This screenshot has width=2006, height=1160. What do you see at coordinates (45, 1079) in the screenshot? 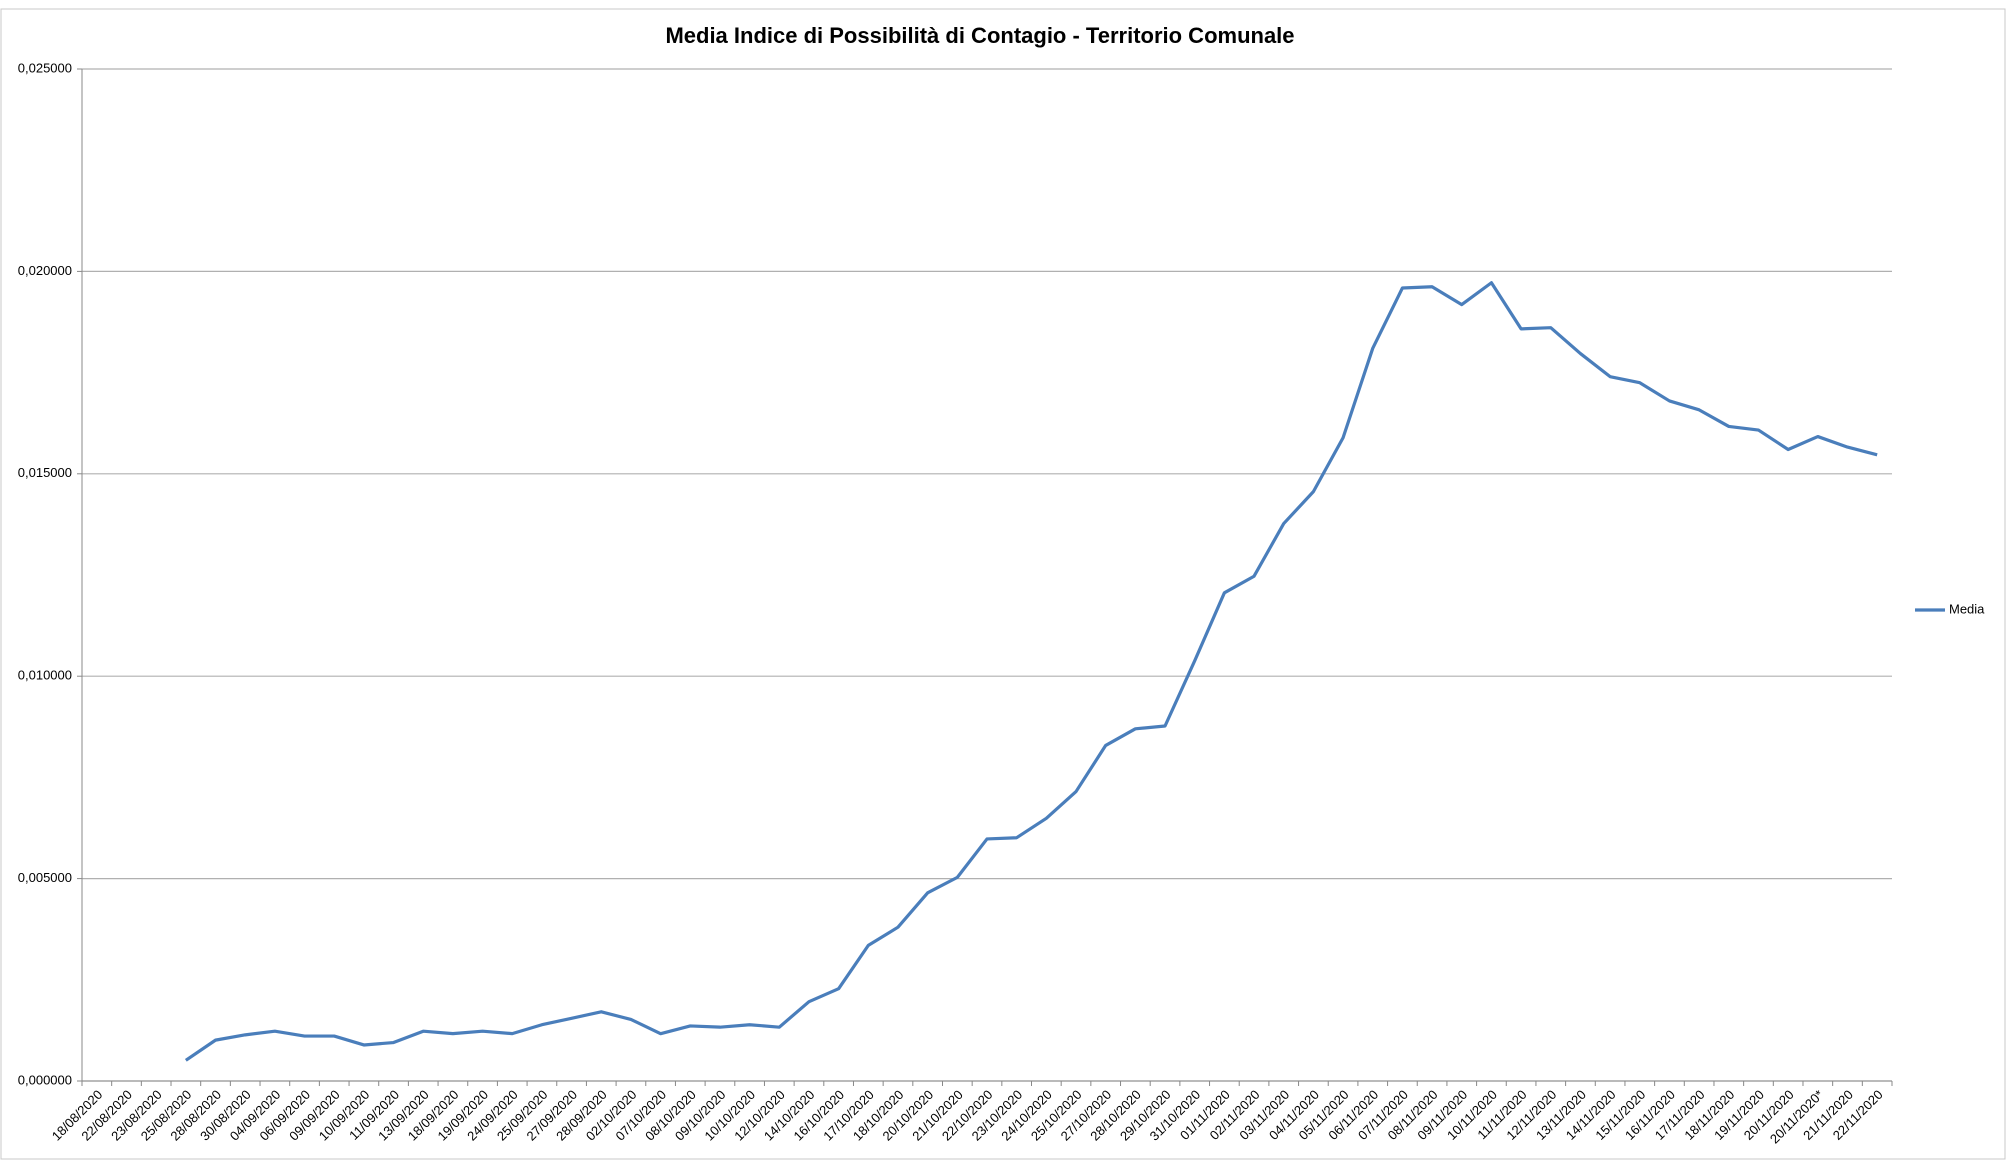
I see `y-tick-label: 0,000000` at bounding box center [45, 1079].